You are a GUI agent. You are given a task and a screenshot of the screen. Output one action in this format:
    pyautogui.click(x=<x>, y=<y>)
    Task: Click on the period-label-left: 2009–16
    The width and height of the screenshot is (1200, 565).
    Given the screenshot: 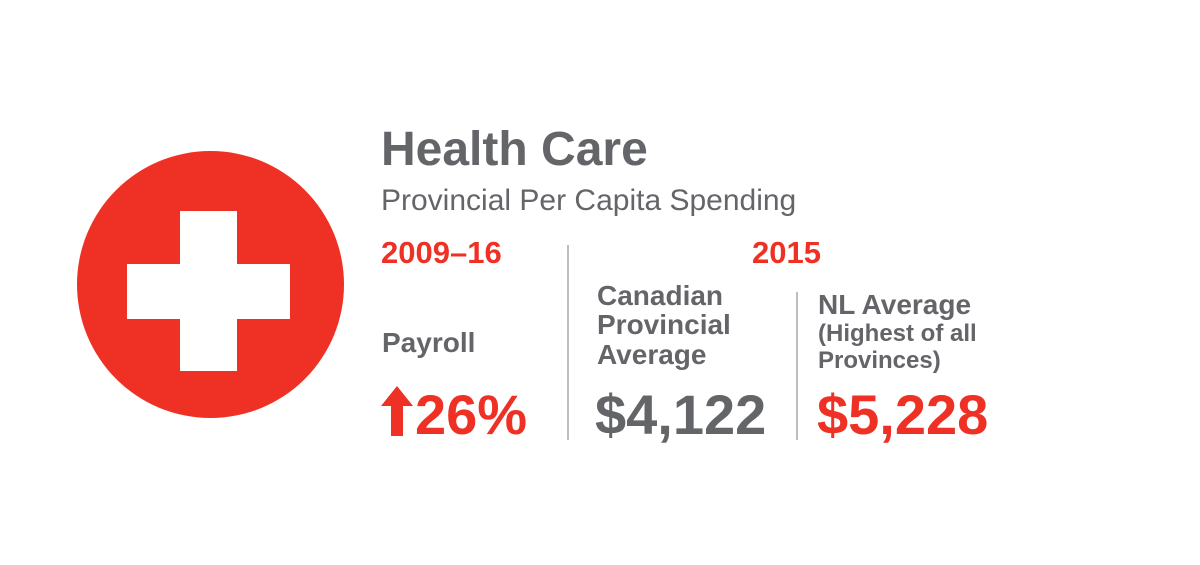 What is the action you would take?
    pyautogui.click(x=441, y=252)
    